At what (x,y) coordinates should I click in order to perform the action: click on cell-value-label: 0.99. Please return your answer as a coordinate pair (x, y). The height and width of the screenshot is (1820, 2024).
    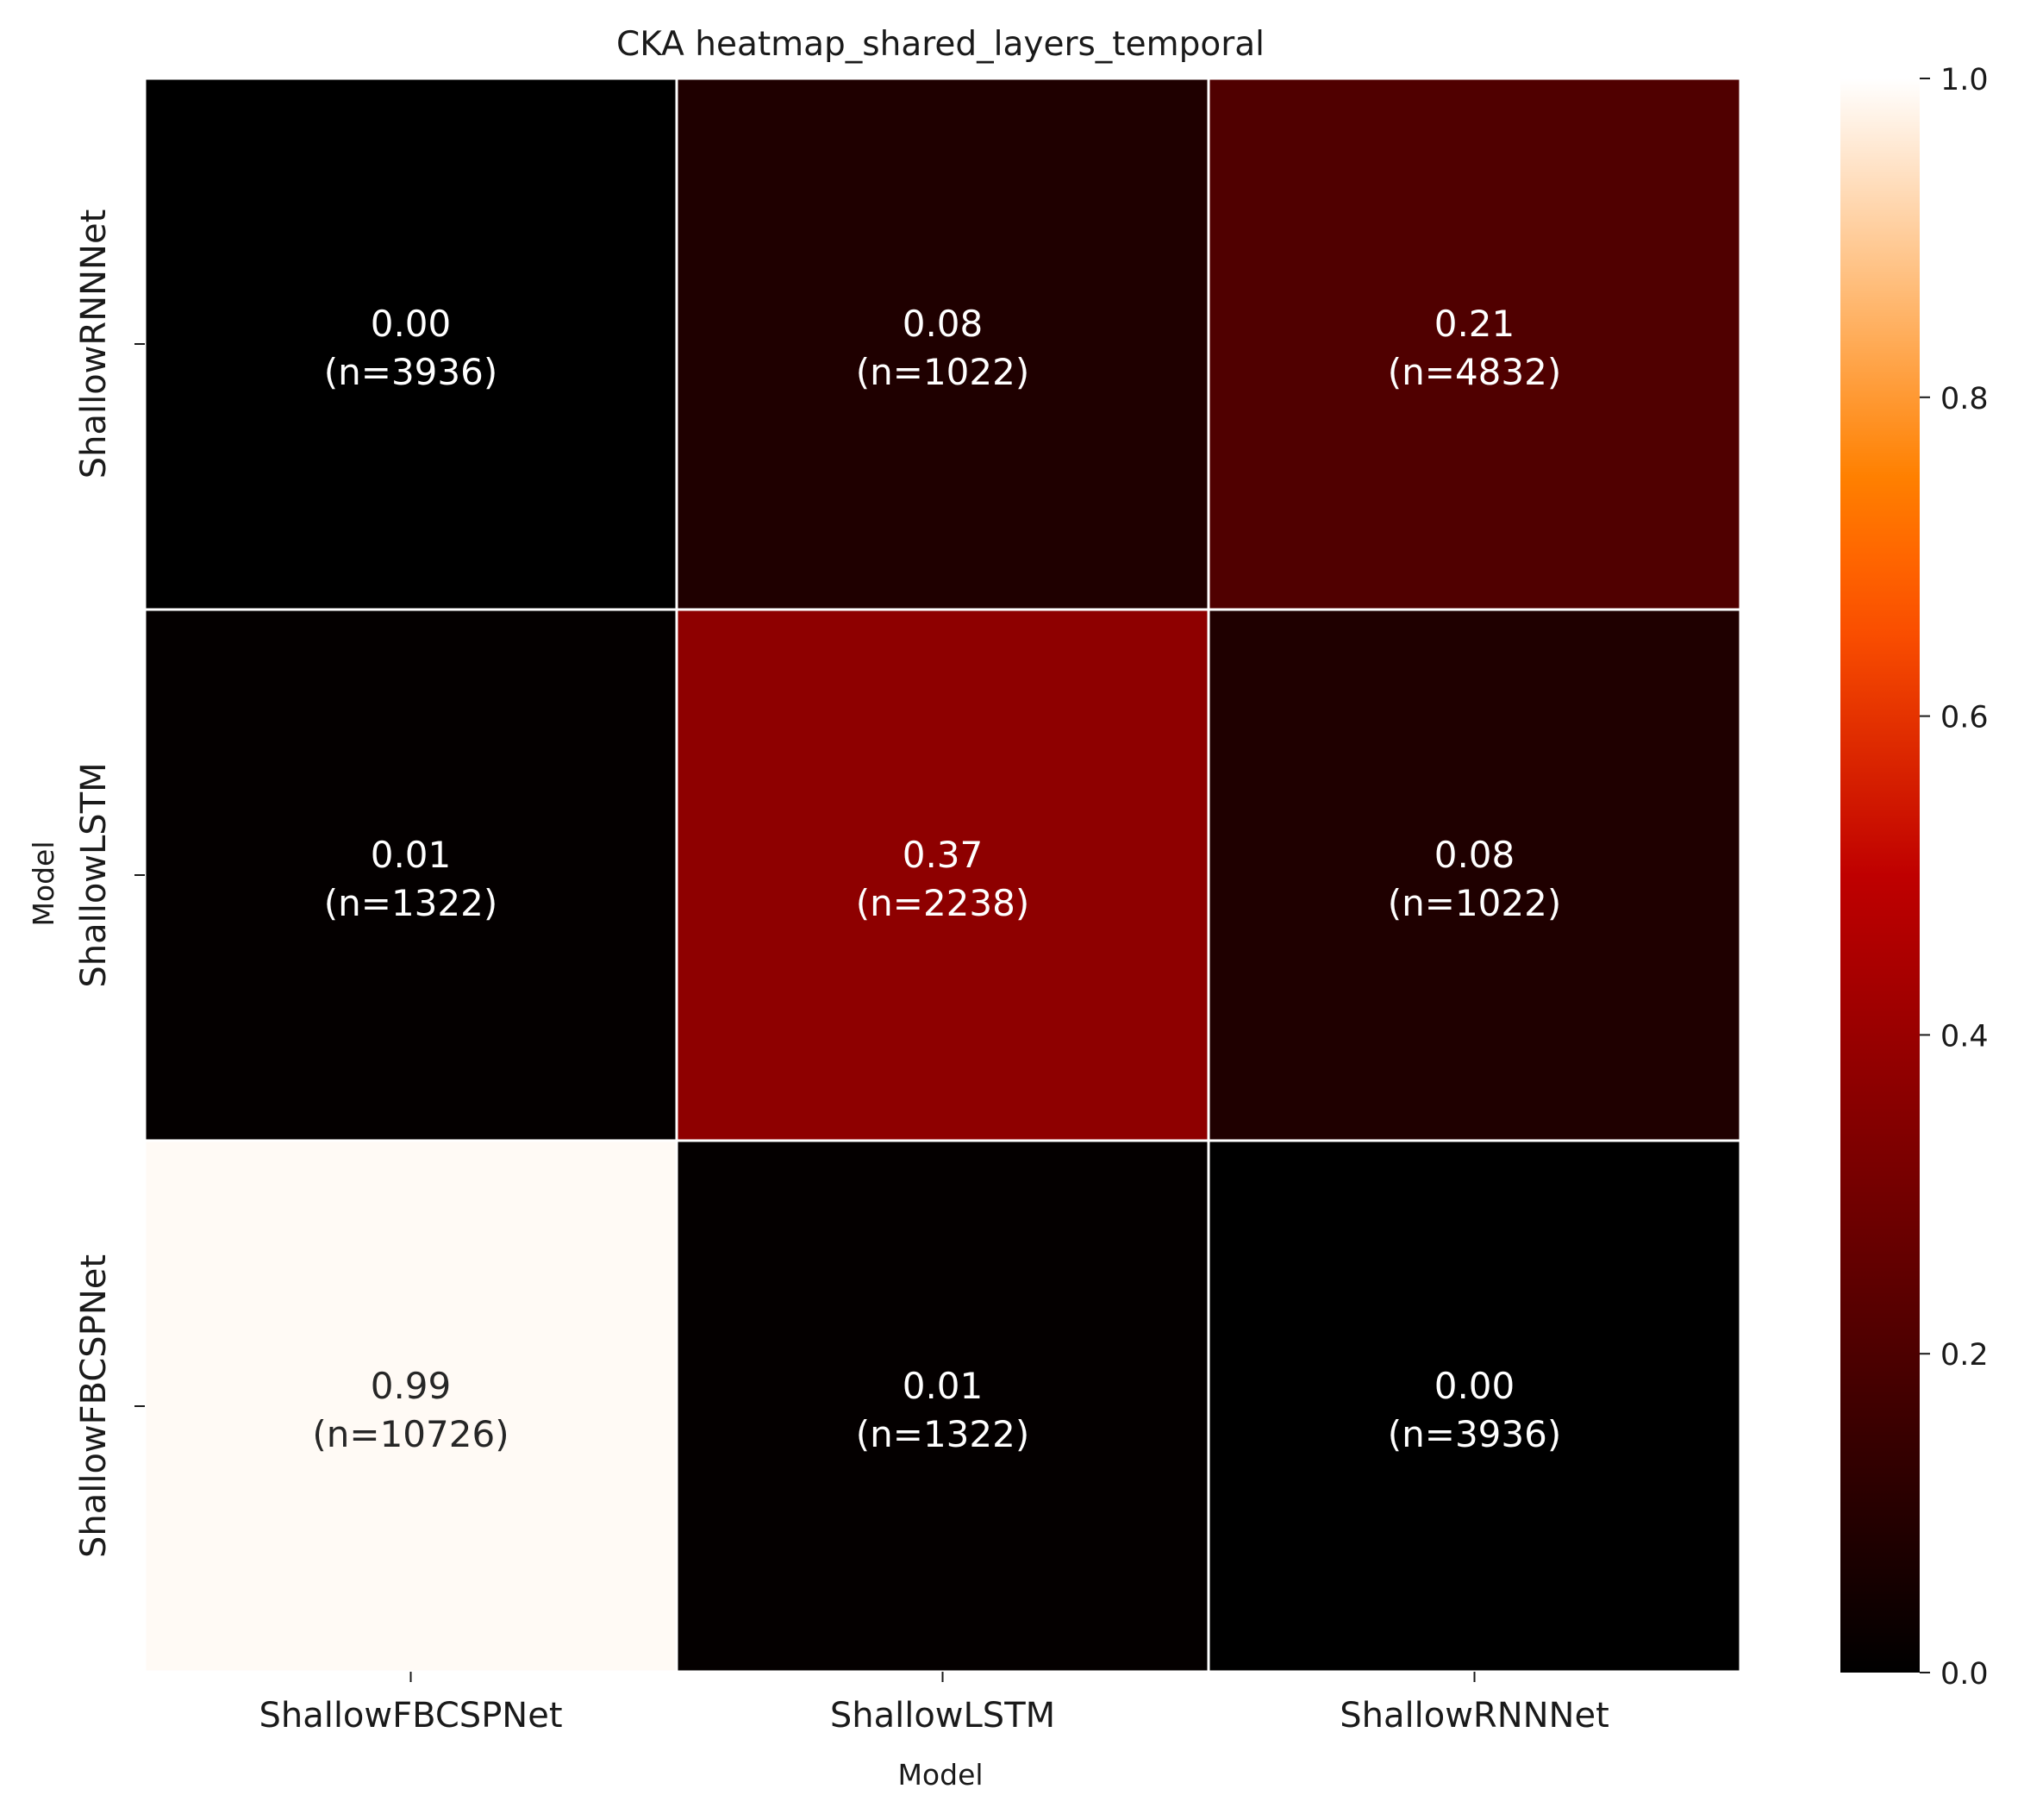
    Looking at the image, I should click on (411, 1386).